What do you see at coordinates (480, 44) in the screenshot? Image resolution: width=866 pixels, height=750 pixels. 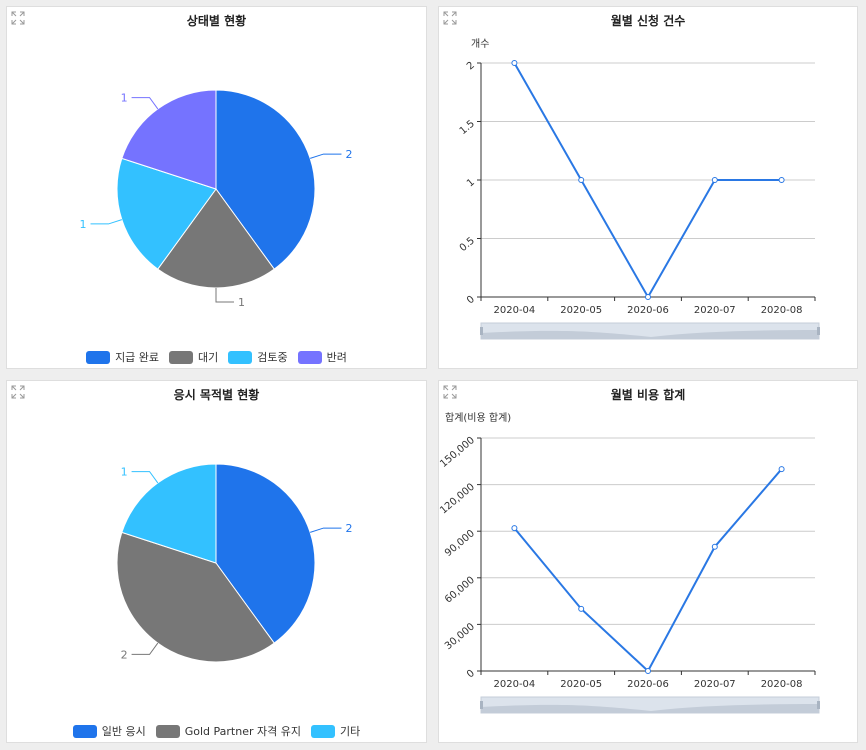 I see `y-axis-label: 개수` at bounding box center [480, 44].